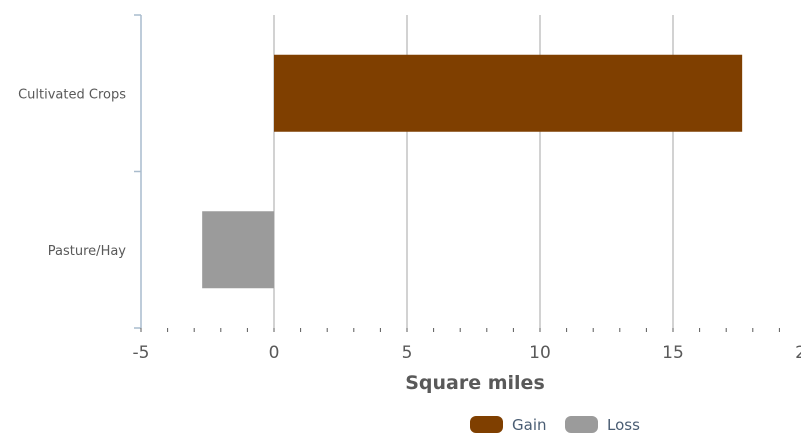 The image size is (801, 433). What do you see at coordinates (407, 353) in the screenshot?
I see `x-tick-label: 5` at bounding box center [407, 353].